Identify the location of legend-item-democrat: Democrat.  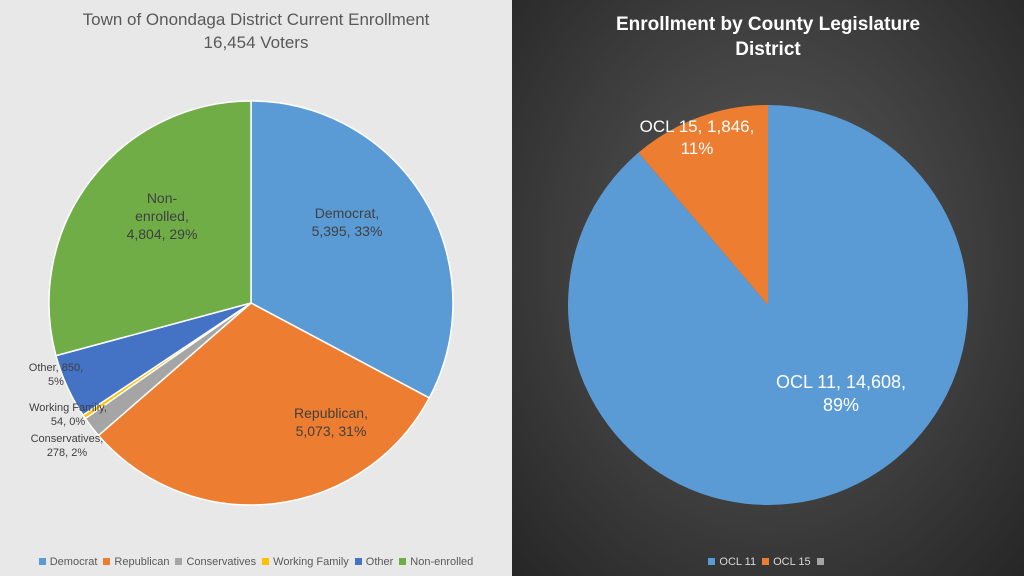
(68, 562).